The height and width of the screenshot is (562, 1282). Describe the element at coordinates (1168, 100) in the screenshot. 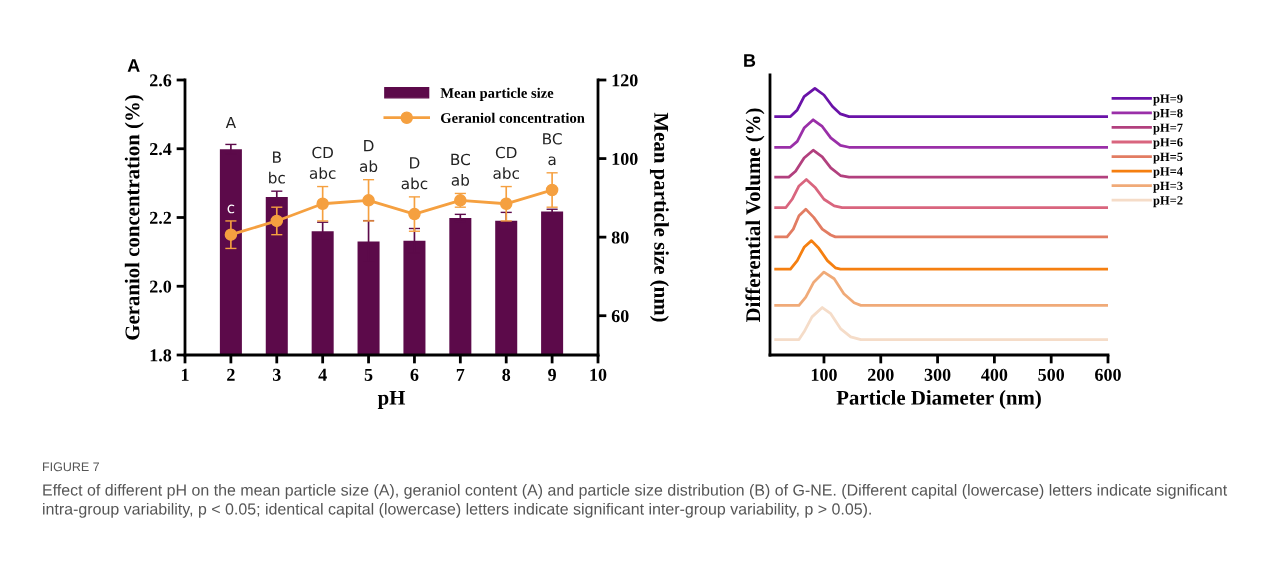

I see `legend-label: pH=9` at that location.